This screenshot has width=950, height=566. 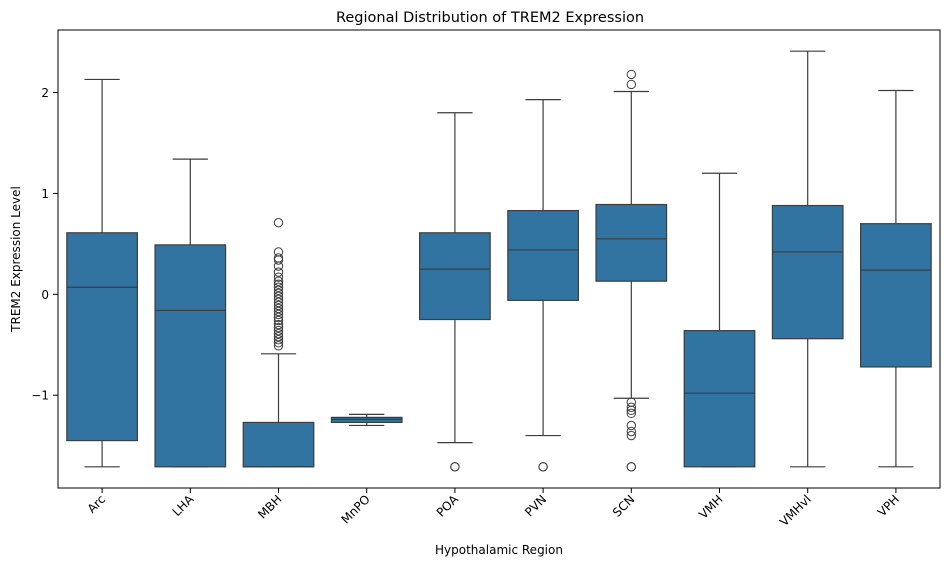 What do you see at coordinates (40, 396) in the screenshot?
I see `y-tick-label: −1` at bounding box center [40, 396].